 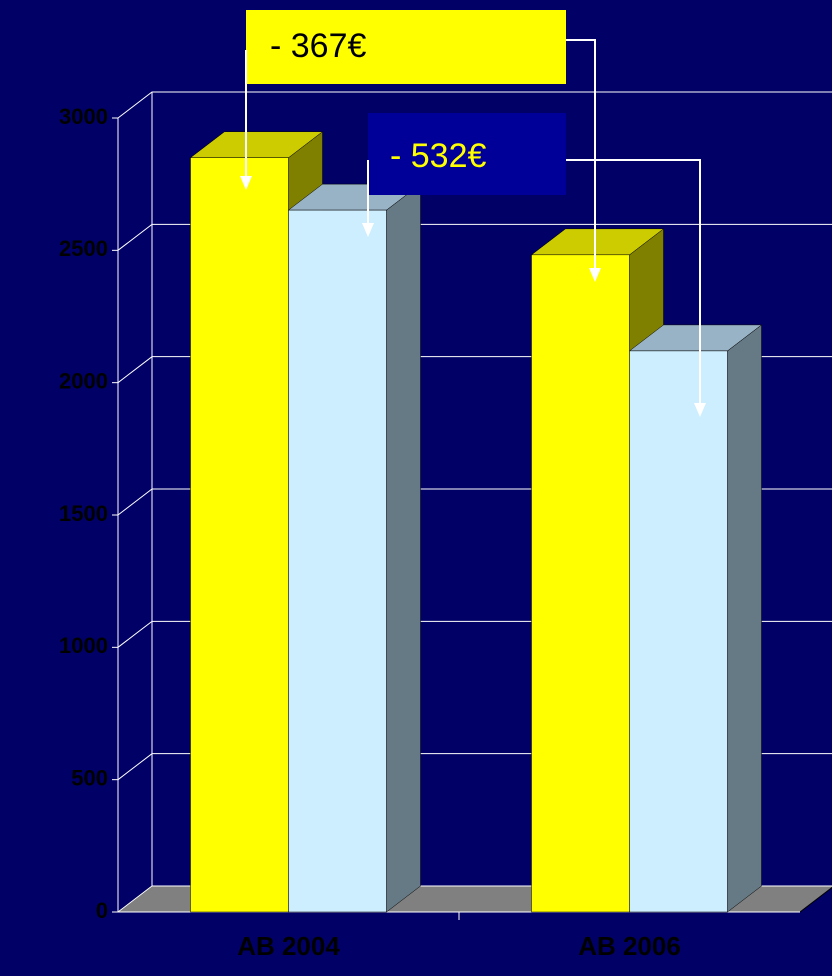 I want to click on y-tick-label: 1000, so click(x=83, y=645).